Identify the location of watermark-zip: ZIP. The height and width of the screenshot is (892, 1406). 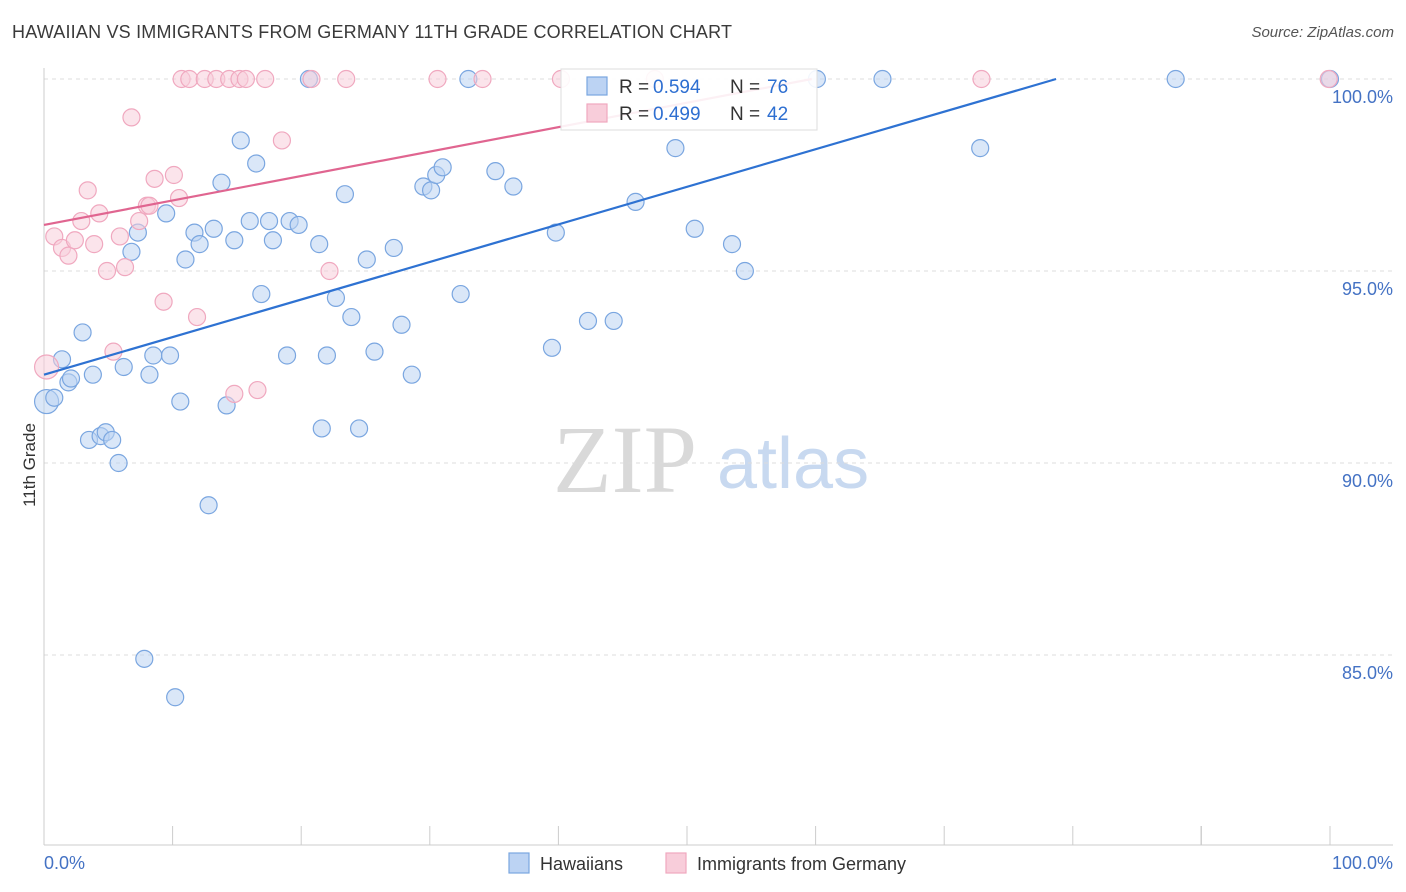
(625, 459).